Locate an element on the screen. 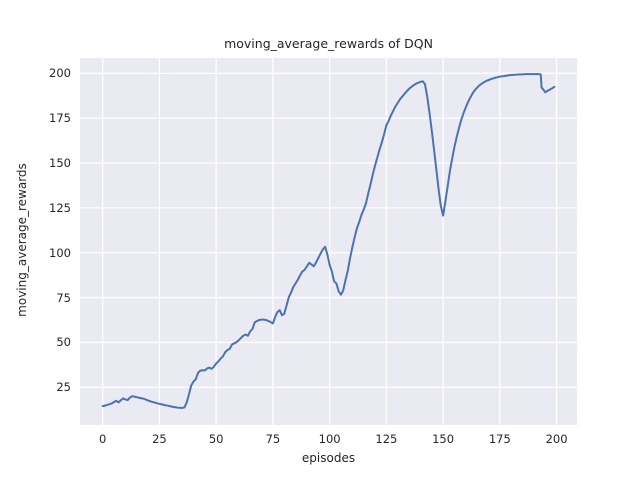 The image size is (640, 480). x-tick-label: 150 is located at coordinates (443, 439).